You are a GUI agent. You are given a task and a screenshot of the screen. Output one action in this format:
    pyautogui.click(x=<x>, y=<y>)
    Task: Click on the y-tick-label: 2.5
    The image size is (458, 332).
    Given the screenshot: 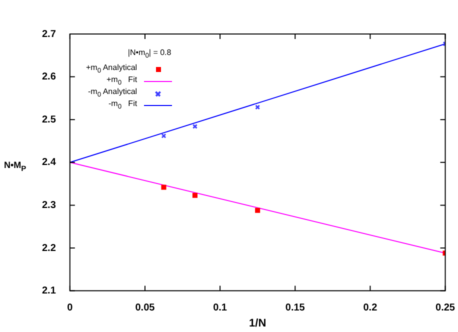 What is the action you would take?
    pyautogui.click(x=49, y=120)
    